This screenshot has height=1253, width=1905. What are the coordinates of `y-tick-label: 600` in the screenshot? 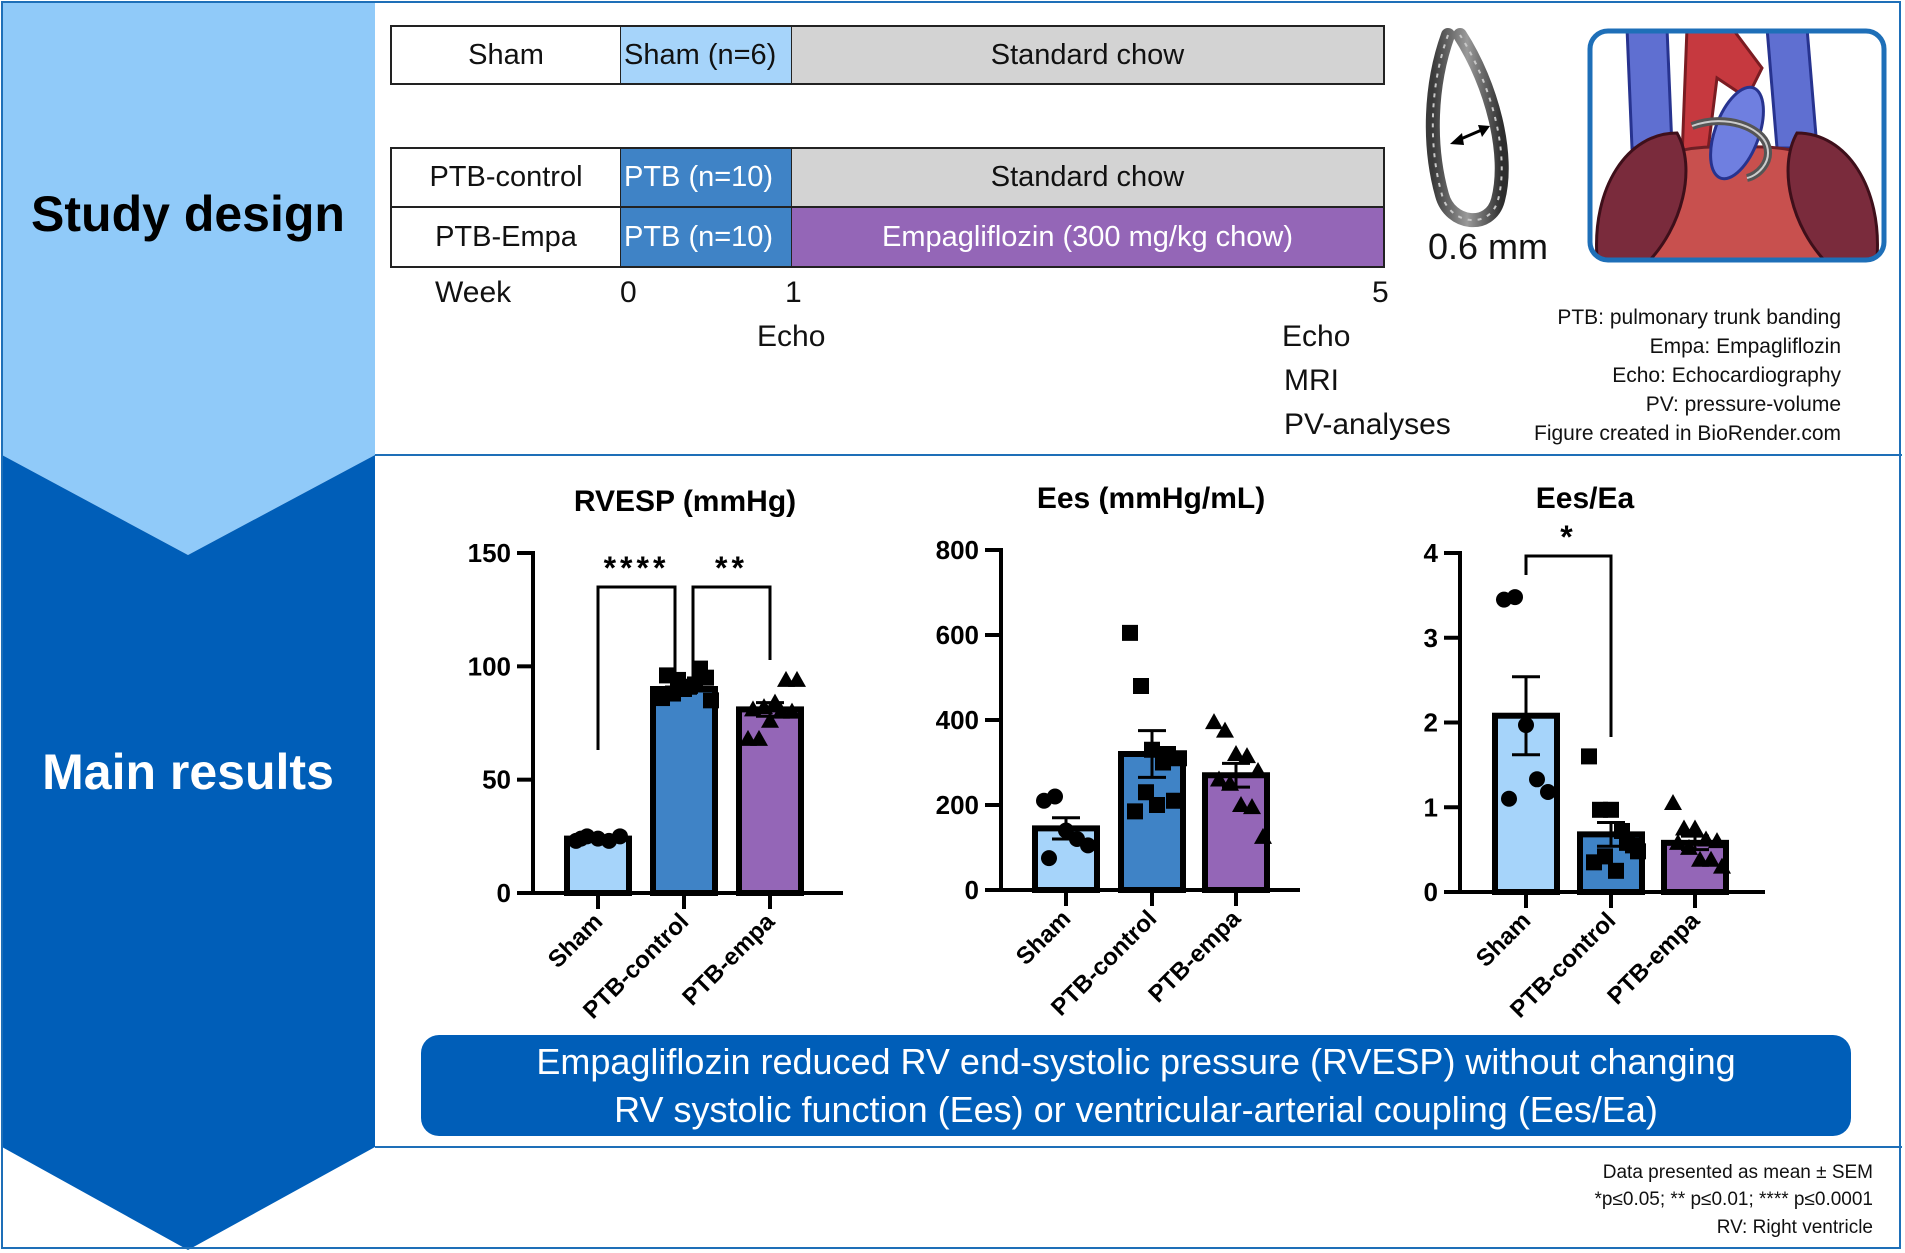 It's located at (957, 635).